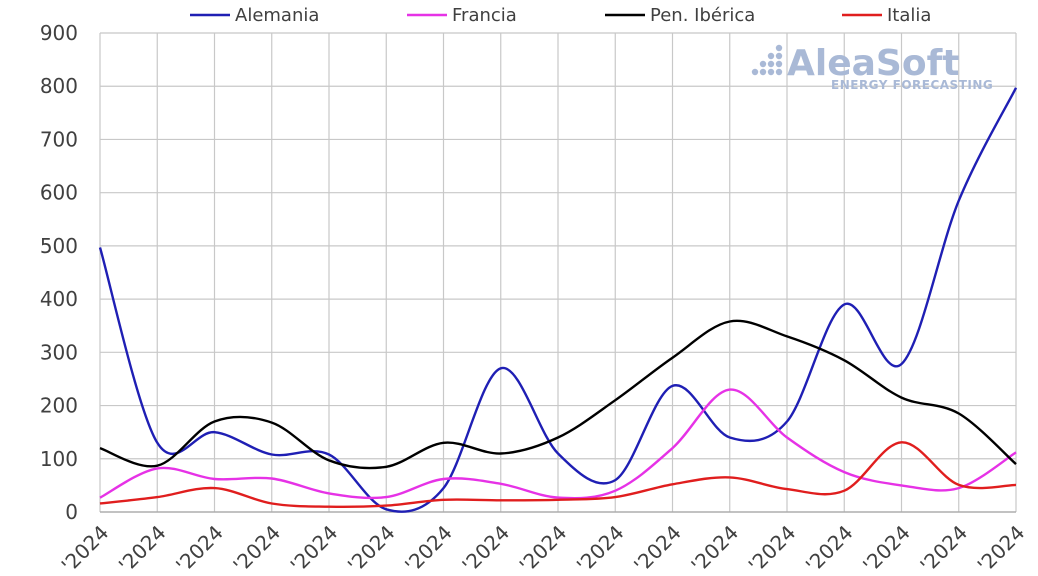 Image resolution: width=1038 pixels, height=576 pixels. I want to click on y-tick-label: 700, so click(59, 139).